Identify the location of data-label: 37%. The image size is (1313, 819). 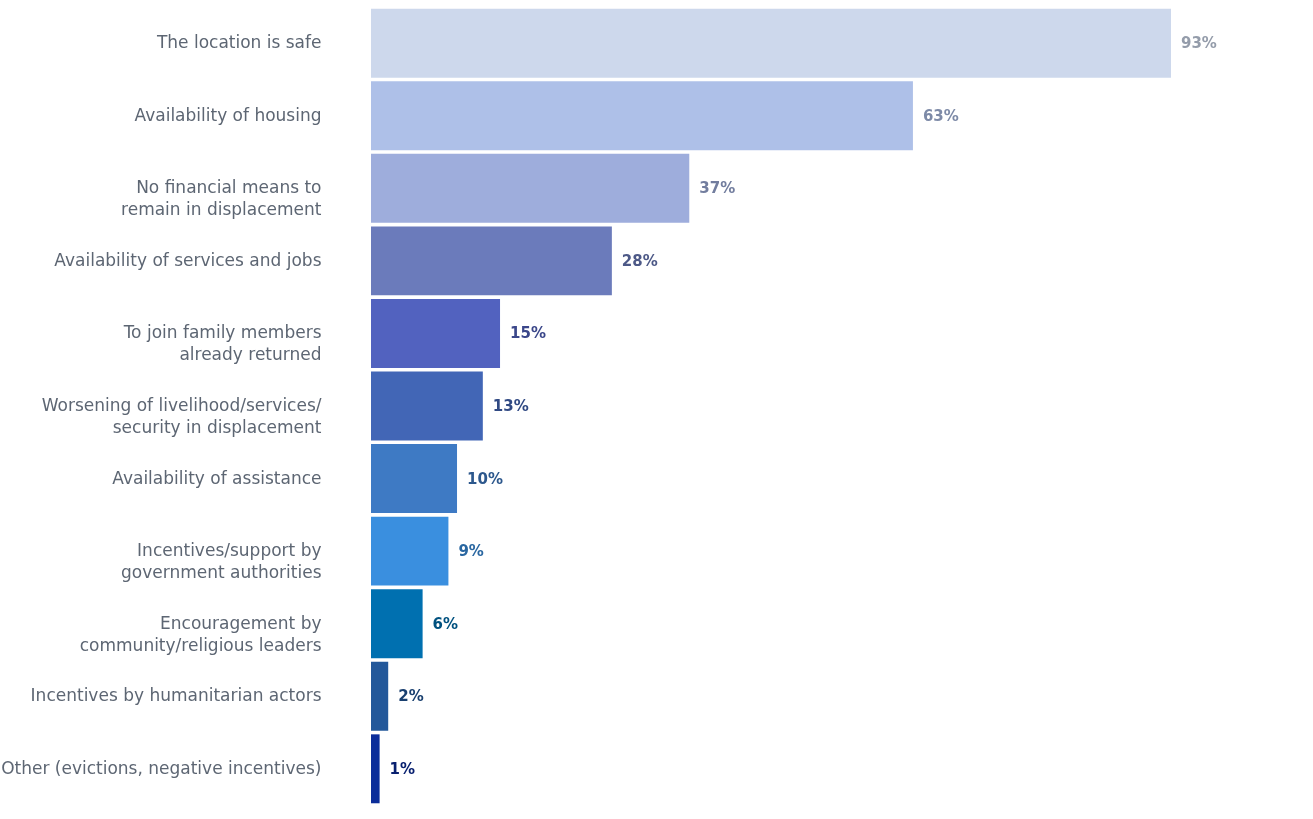
(717, 188).